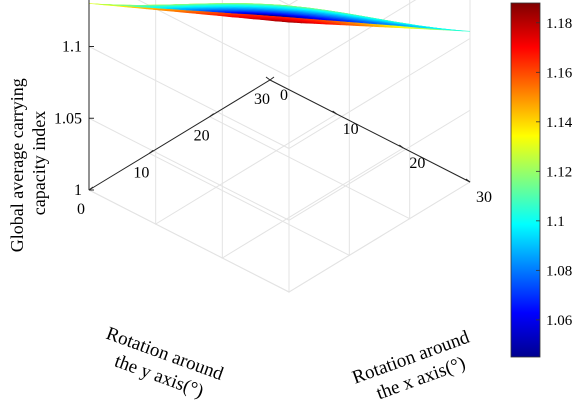 Image resolution: width=577 pixels, height=413 pixels. I want to click on colorbar-tick-label: 1.06, so click(559, 321).